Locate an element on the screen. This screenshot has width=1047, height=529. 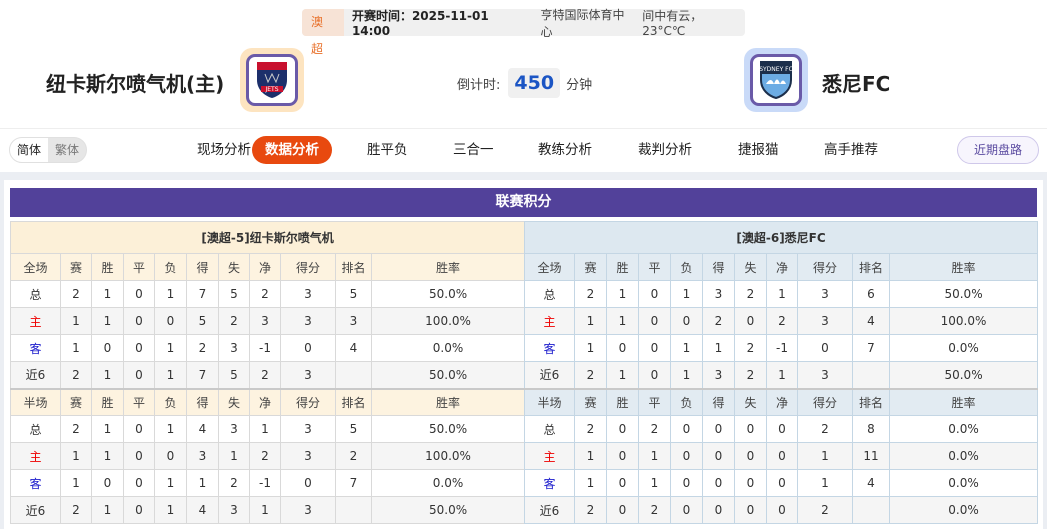
table-row: 近6 2 1 0 1 3 2 1 3 50.0% is located at coordinates (781, 375).